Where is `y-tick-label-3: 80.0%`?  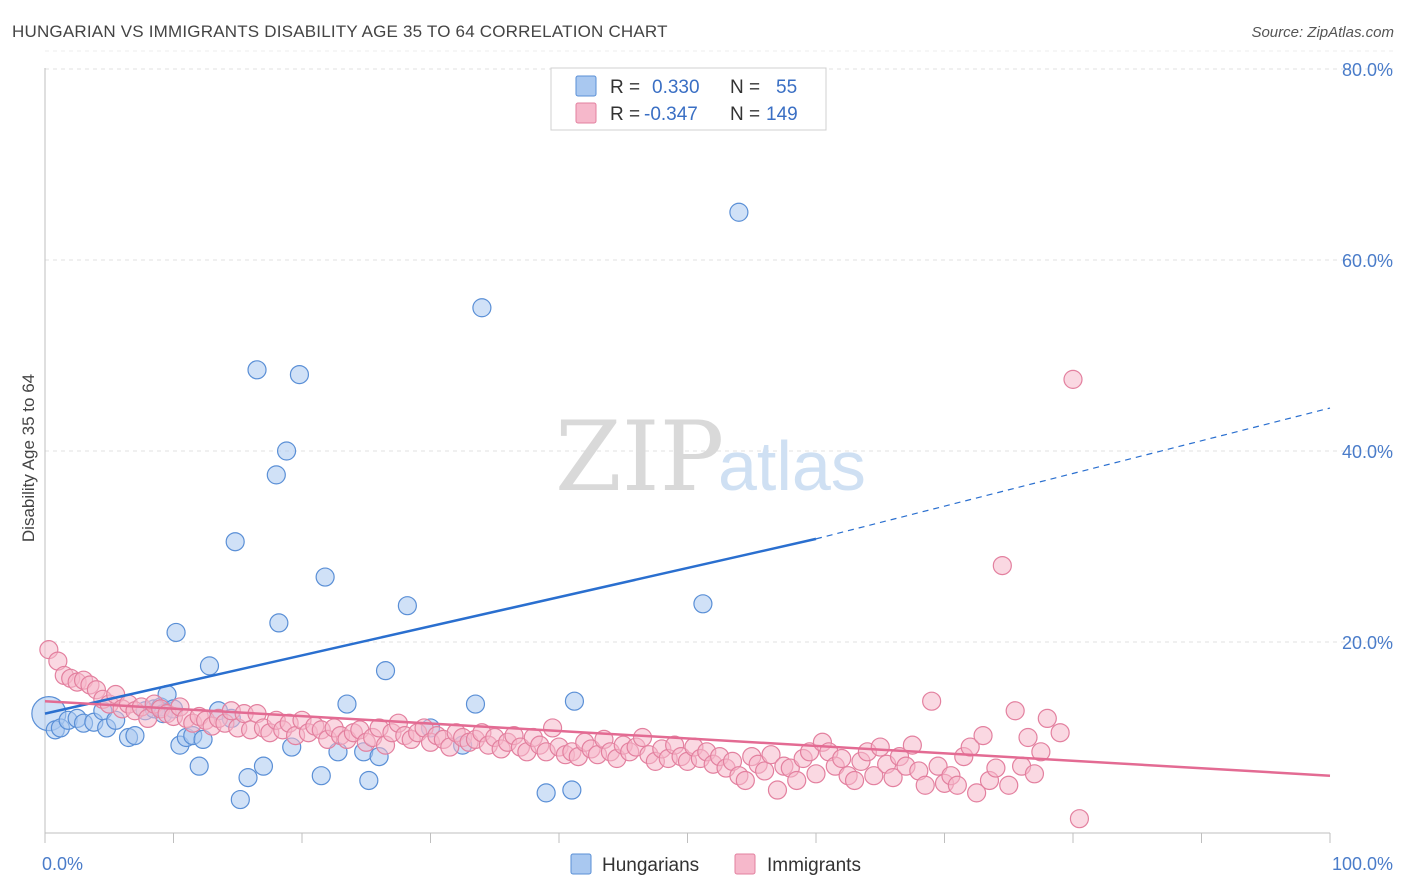
y-tick-label-3: 80.0% is located at coordinates (1367, 70).